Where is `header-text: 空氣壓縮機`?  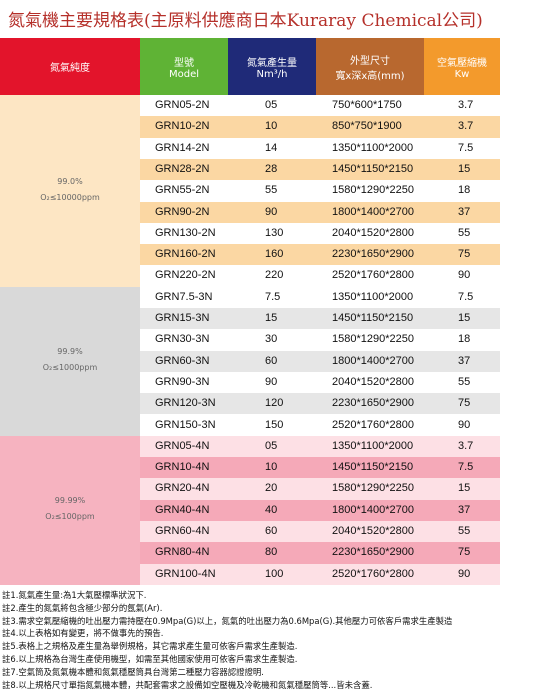 header-text: 空氣壓縮機 is located at coordinates (462, 63).